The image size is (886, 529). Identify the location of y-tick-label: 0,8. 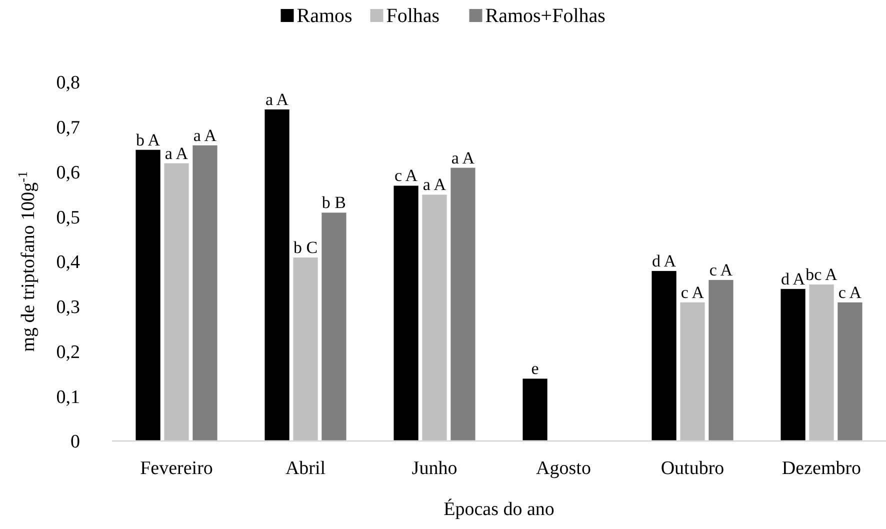
(68, 83).